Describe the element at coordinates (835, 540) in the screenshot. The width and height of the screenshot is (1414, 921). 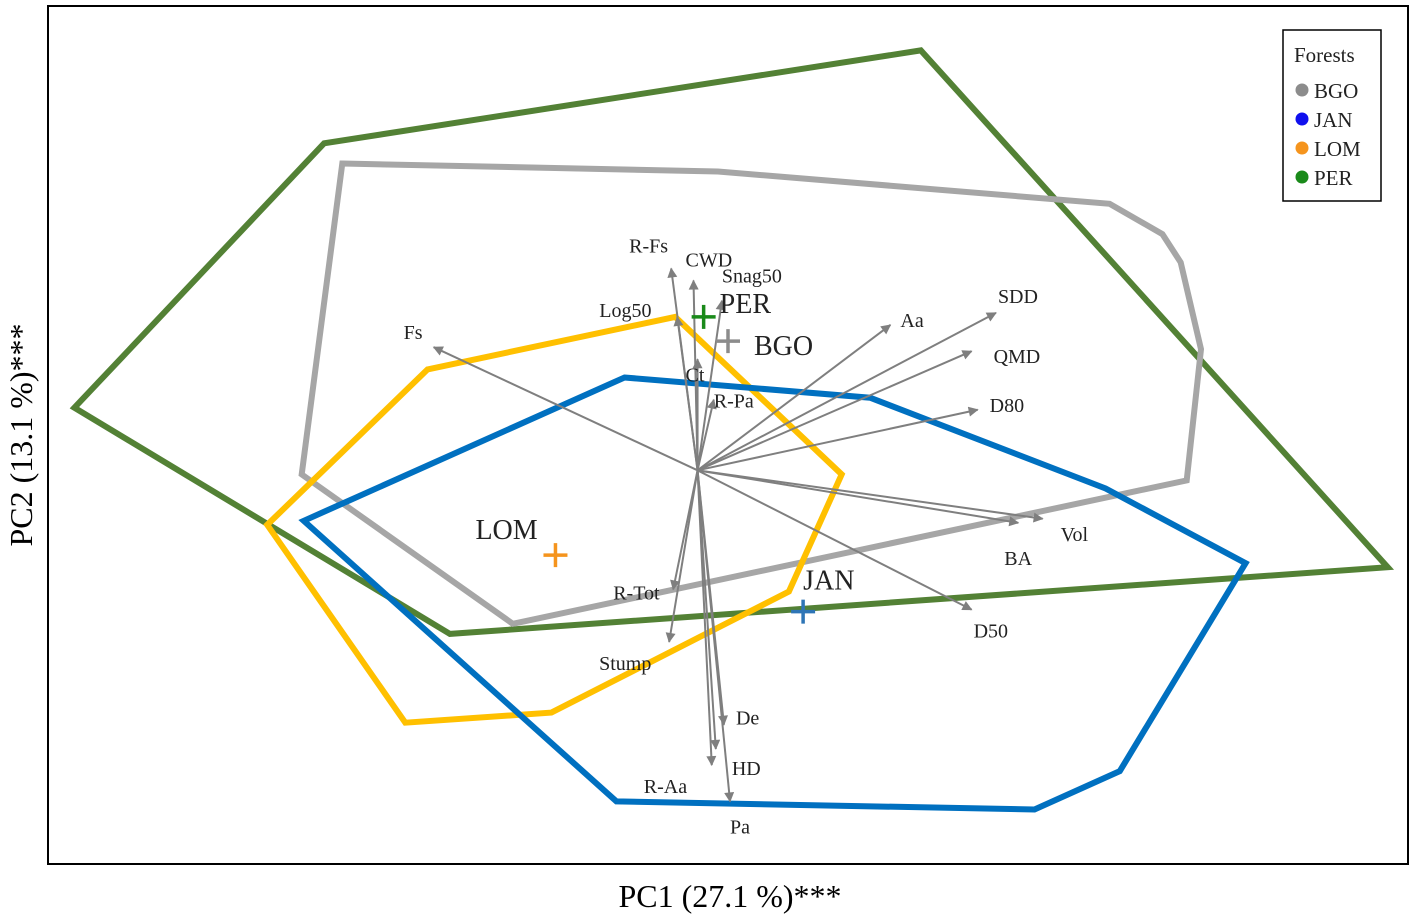
I see `loading-arrow-d50` at that location.